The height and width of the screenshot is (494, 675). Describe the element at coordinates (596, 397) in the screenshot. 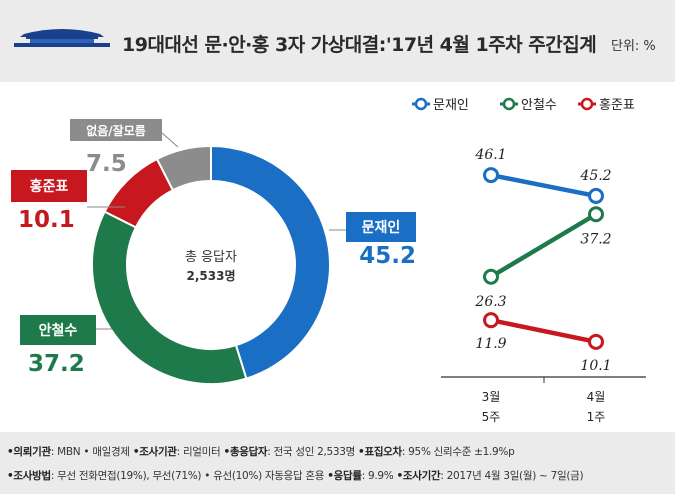

I see `x-tick-label-1-a: 4월` at that location.